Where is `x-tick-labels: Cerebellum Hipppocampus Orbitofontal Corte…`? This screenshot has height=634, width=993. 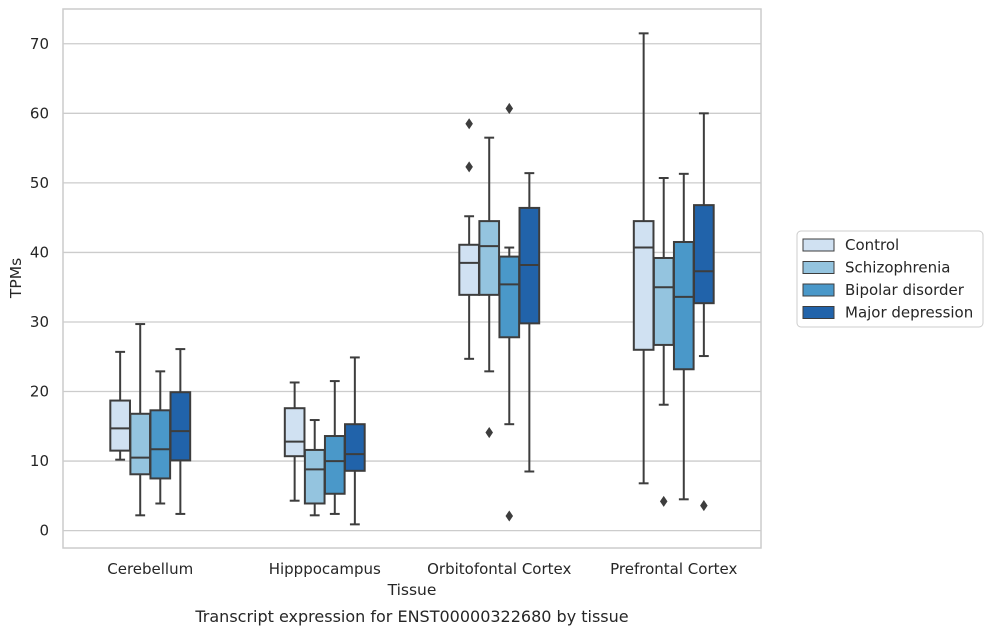 x-tick-labels: Cerebellum Hipppocampus Orbitofontal Corte… is located at coordinates (422, 569).